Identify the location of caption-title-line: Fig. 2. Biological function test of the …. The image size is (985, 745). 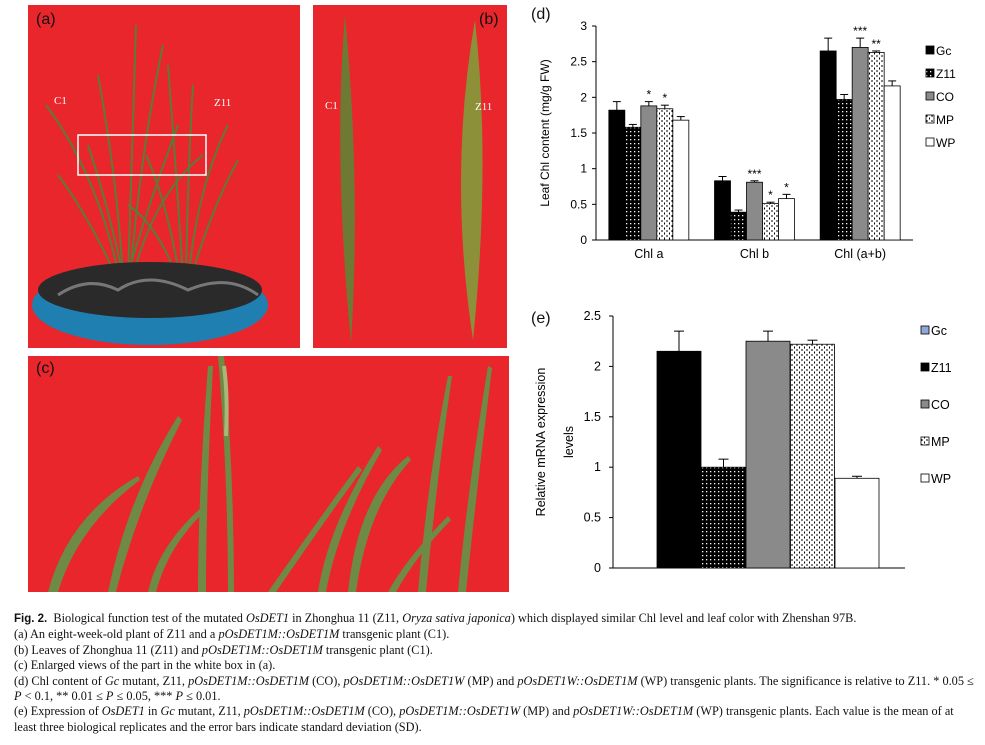
(435, 618).